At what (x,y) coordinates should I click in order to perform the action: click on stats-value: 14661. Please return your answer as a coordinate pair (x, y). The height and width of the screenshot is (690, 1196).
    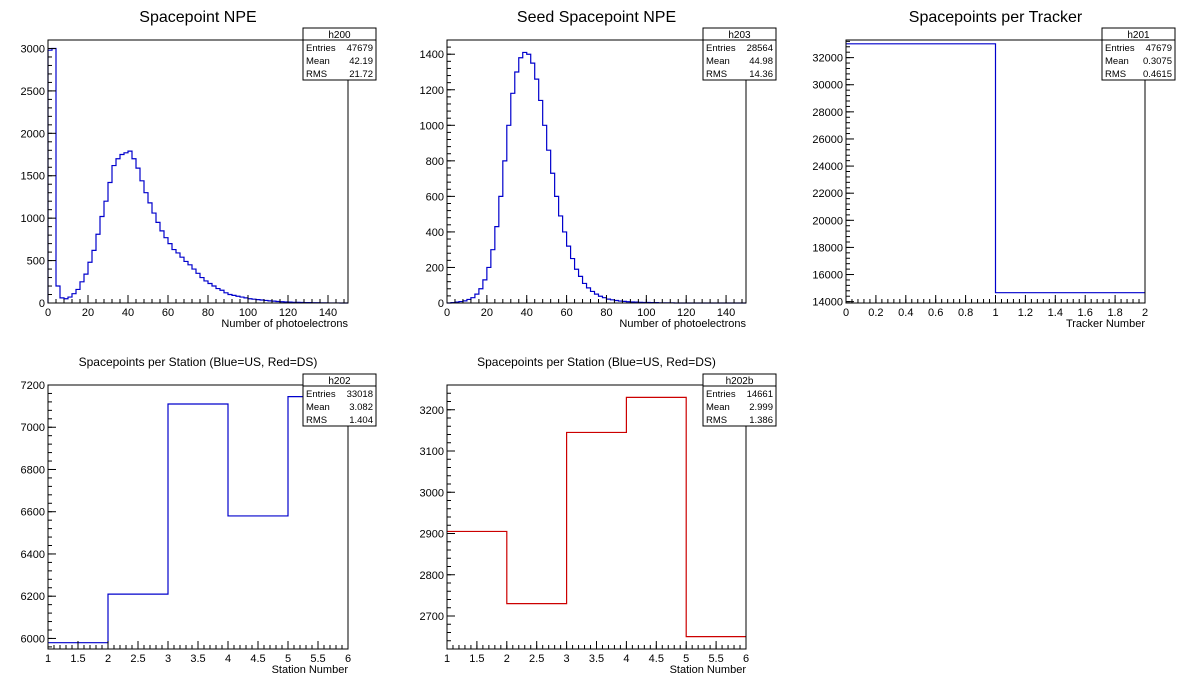
    Looking at the image, I should click on (760, 394).